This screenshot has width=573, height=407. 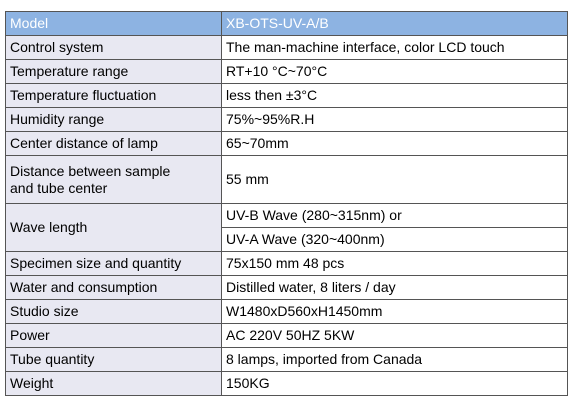 I want to click on value-cell: RT+10 °C~70°C, so click(x=394, y=71).